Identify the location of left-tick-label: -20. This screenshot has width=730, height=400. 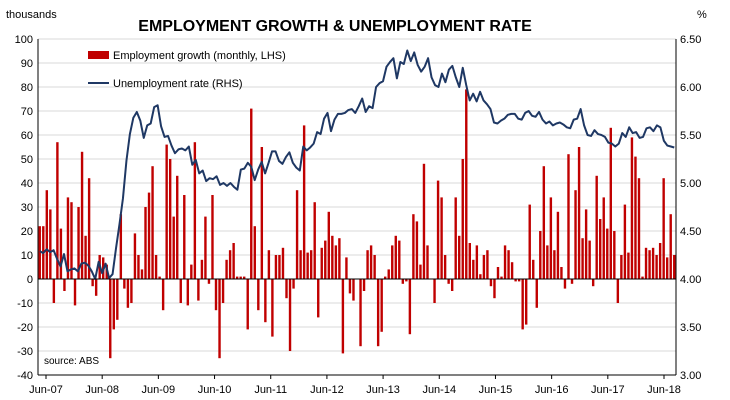
(25, 328).